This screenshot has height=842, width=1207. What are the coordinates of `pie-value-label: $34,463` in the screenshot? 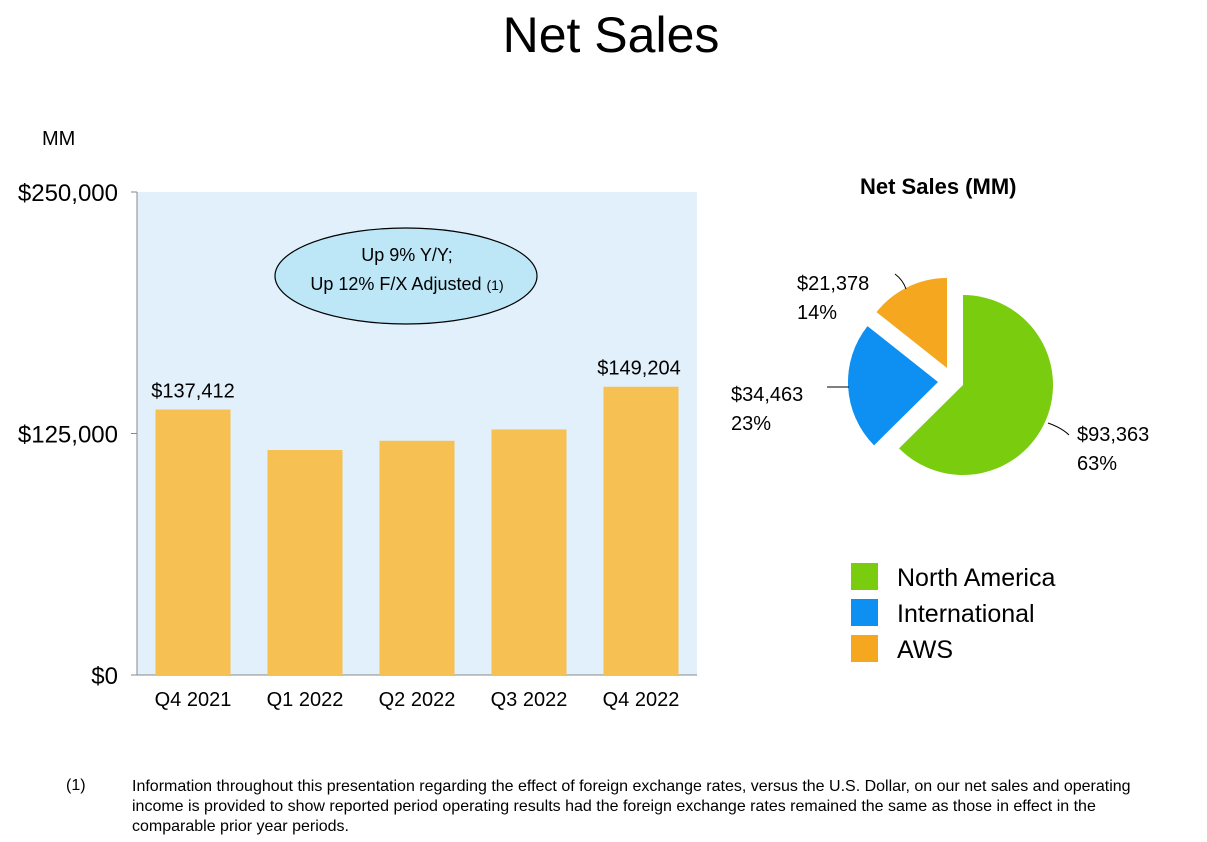 It's located at (767, 395).